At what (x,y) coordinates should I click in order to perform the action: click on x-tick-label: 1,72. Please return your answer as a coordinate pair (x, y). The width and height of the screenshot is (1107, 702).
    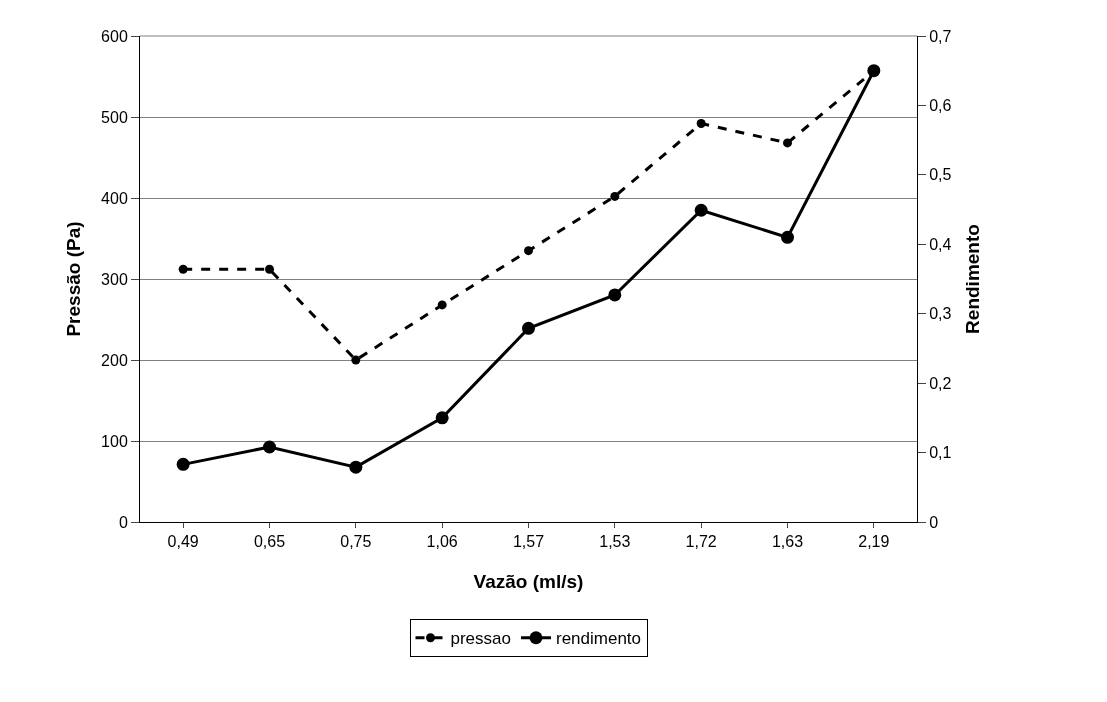
    Looking at the image, I should click on (701, 542).